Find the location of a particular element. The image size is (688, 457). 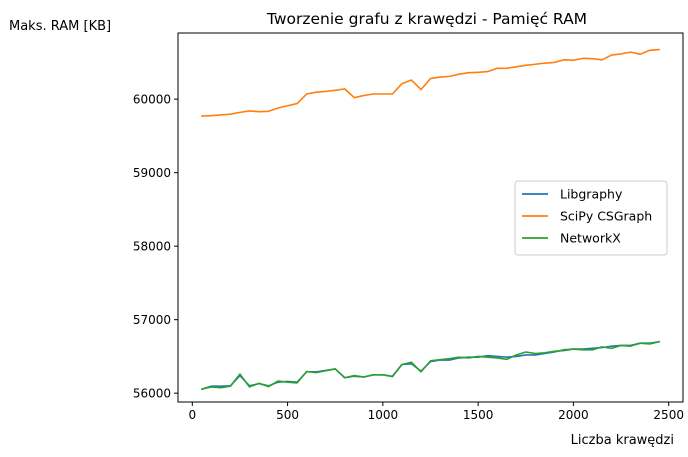

x-tick-label: 2000 is located at coordinates (573, 415).